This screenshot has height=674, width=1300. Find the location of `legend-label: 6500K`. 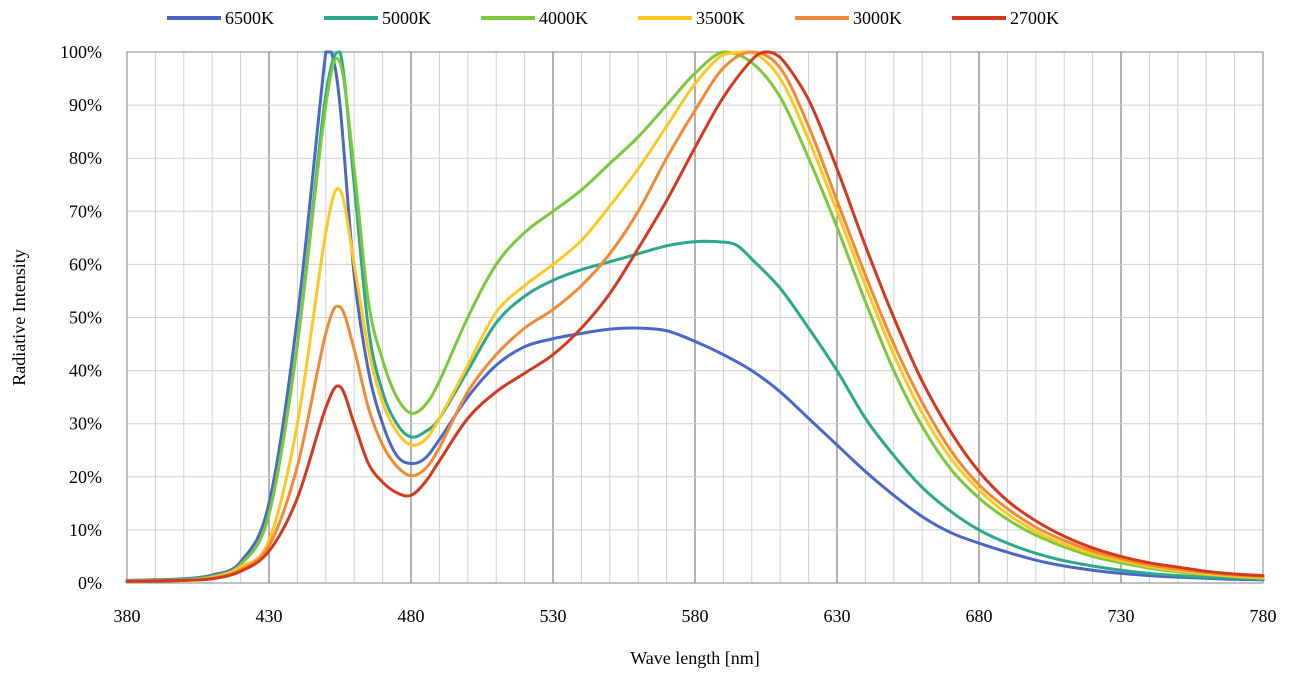

legend-label: 6500K is located at coordinates (249, 18).